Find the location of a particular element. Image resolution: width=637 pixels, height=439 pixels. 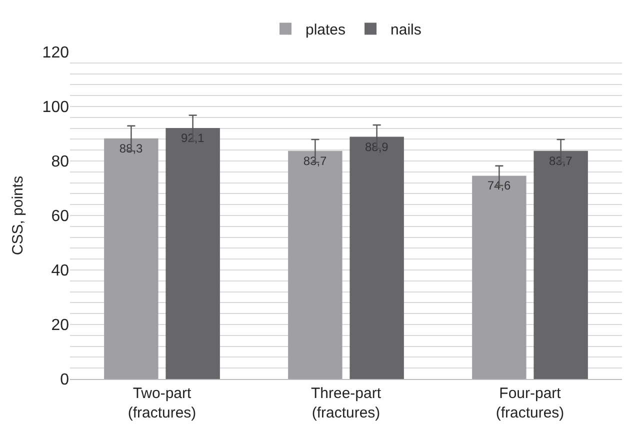

y-axis-title: CSS, points is located at coordinates (18, 216).